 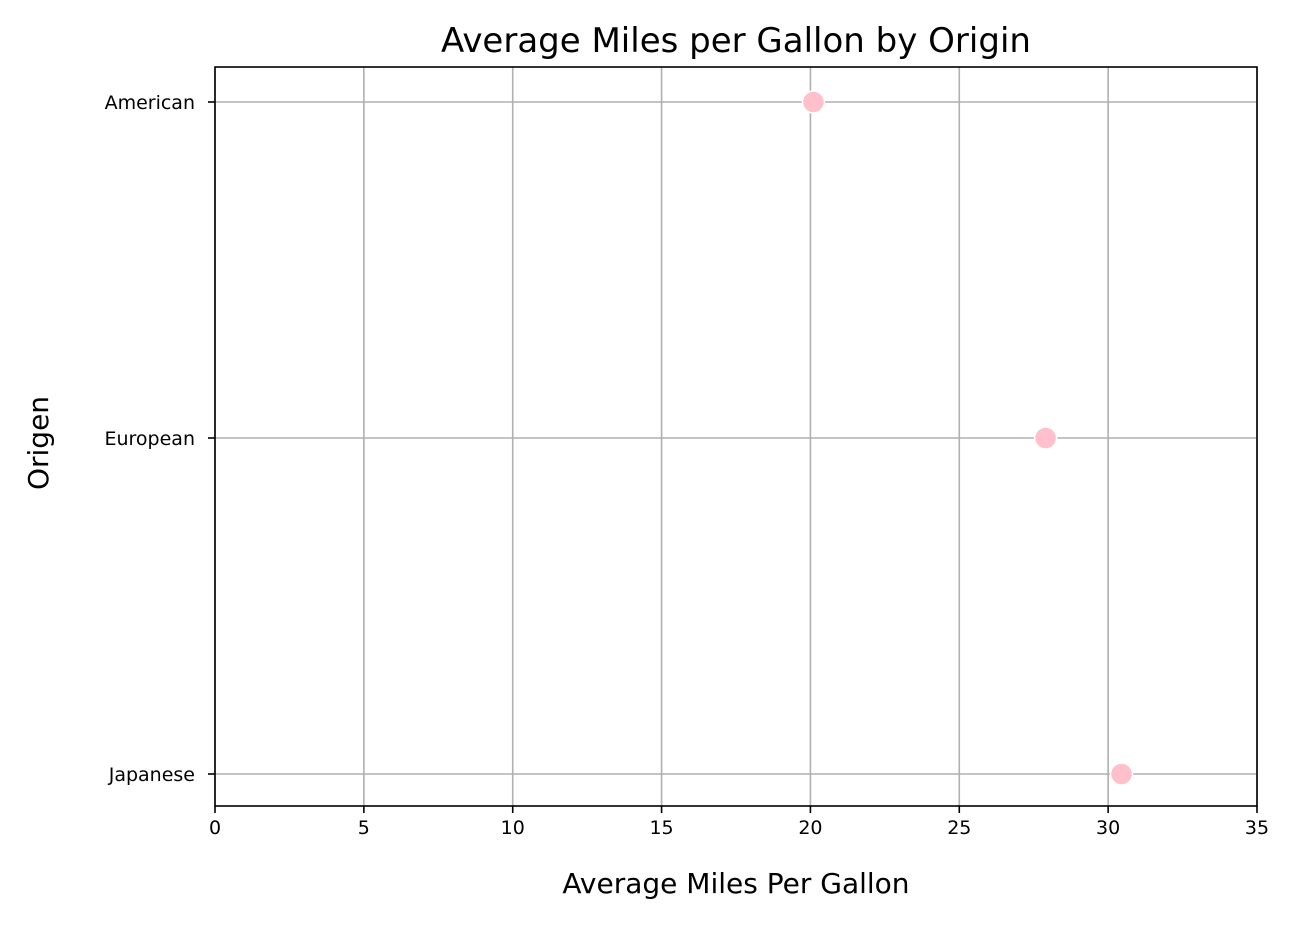 I want to click on x-tick-label: 5, so click(x=364, y=828).